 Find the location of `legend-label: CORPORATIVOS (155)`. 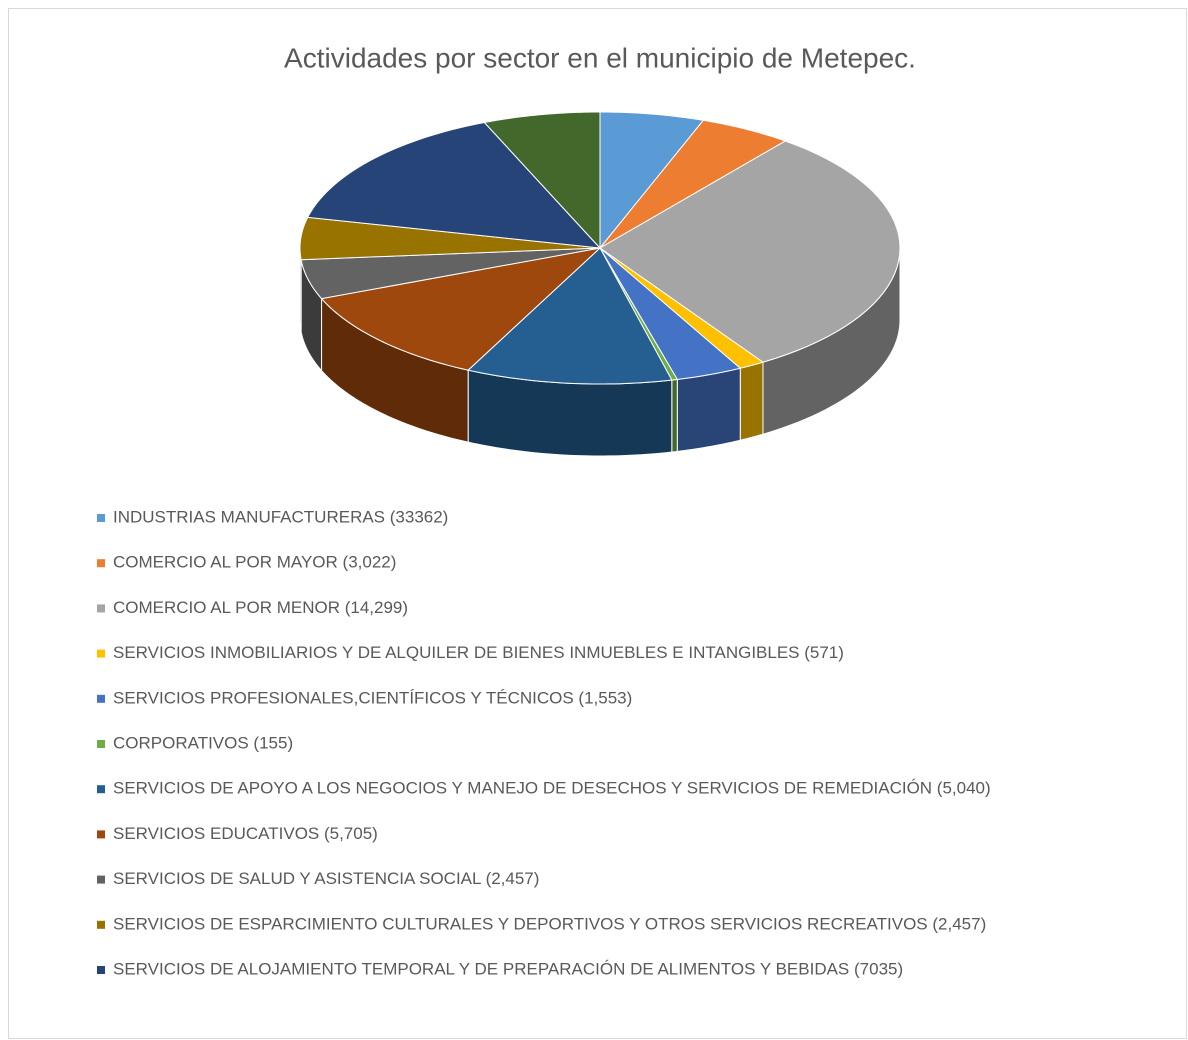

legend-label: CORPORATIVOS (155) is located at coordinates (203, 742).